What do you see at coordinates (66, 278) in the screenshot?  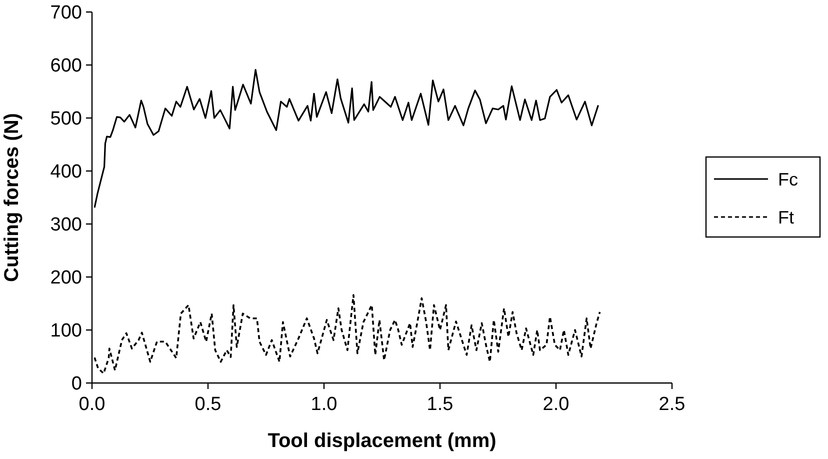 I see `y-tick-label: 200` at bounding box center [66, 278].